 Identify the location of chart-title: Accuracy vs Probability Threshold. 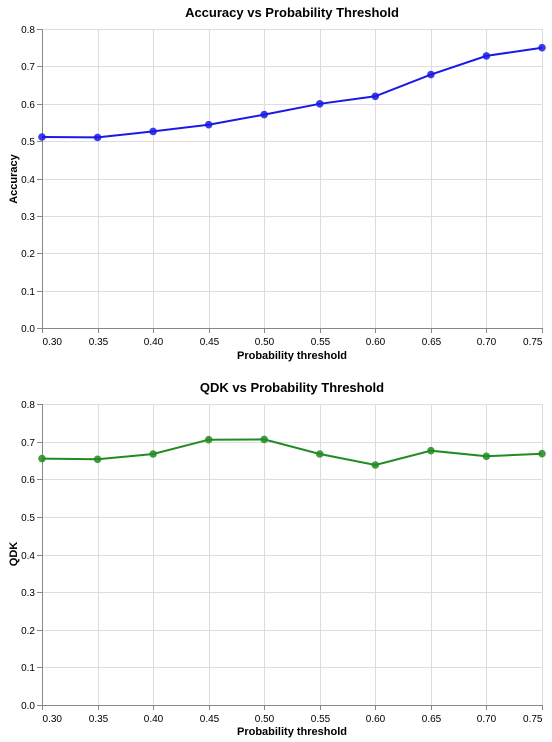
(292, 12).